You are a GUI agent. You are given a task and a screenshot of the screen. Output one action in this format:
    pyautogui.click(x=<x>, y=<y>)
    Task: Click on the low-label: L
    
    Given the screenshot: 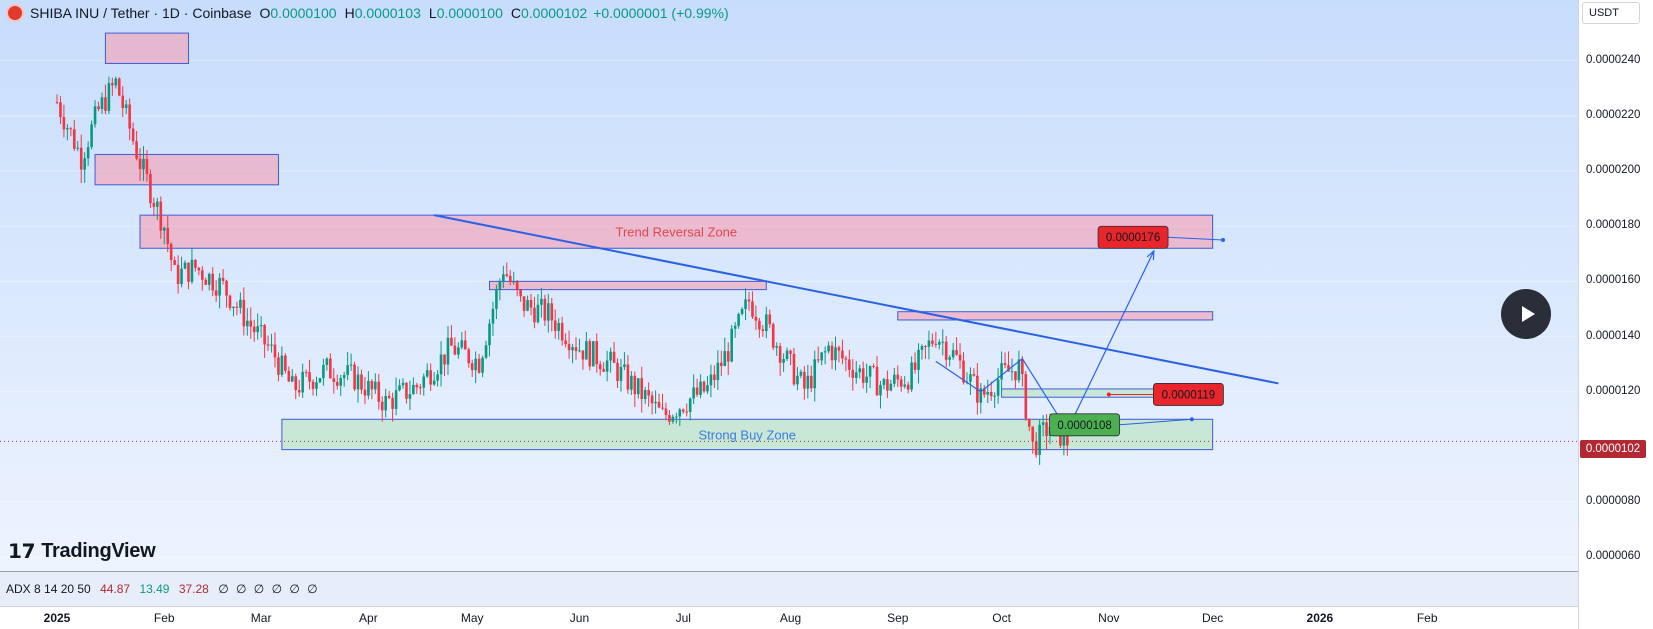 What is the action you would take?
    pyautogui.click(x=432, y=13)
    